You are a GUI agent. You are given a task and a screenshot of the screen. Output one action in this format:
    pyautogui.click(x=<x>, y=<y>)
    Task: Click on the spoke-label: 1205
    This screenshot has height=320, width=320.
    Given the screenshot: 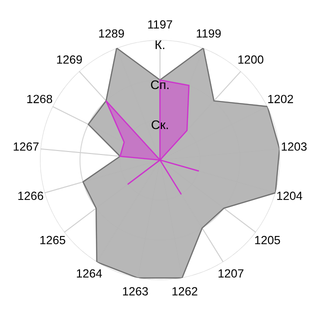 What is the action you would take?
    pyautogui.click(x=267, y=240)
    